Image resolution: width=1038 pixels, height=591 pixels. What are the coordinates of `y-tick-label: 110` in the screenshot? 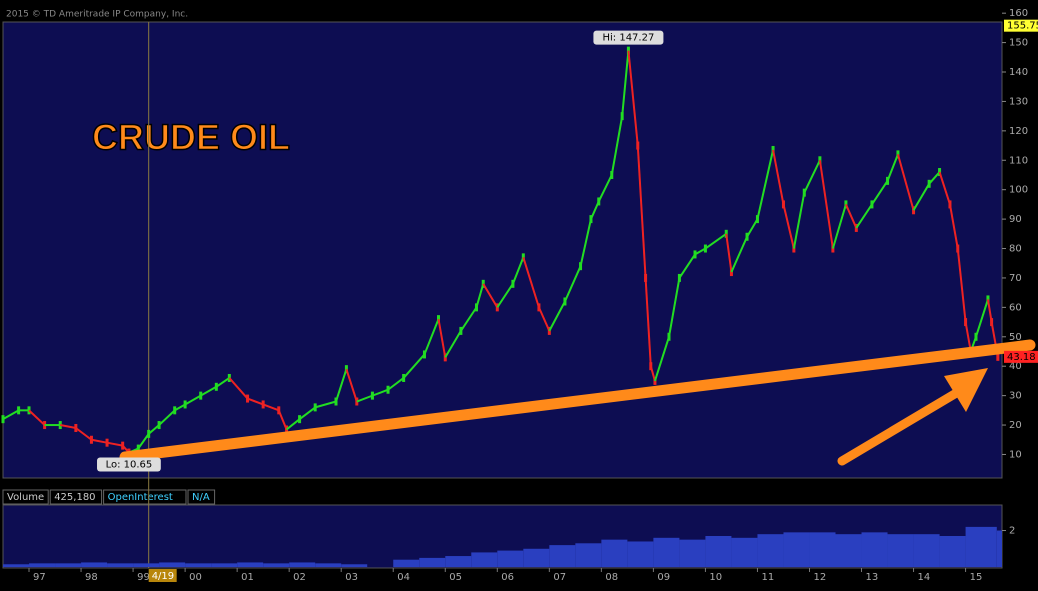 It's located at (1018, 160).